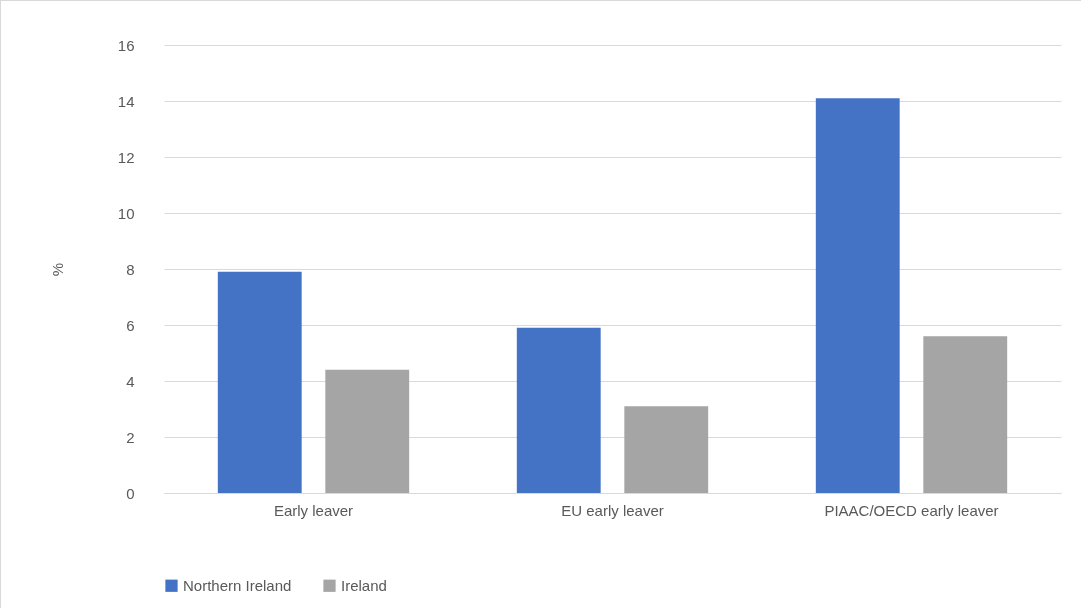  What do you see at coordinates (130, 381) in the screenshot?
I see `y-tick-label: 4` at bounding box center [130, 381].